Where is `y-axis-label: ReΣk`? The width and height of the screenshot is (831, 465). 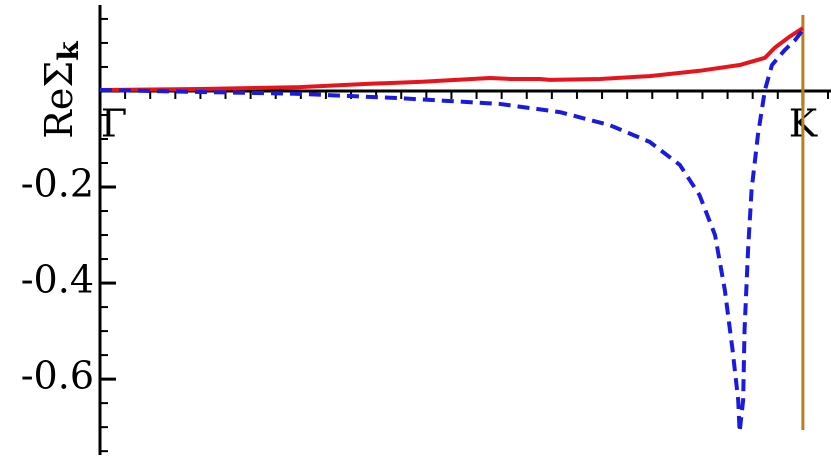
y-axis-label: ReΣk is located at coordinates (61, 90).